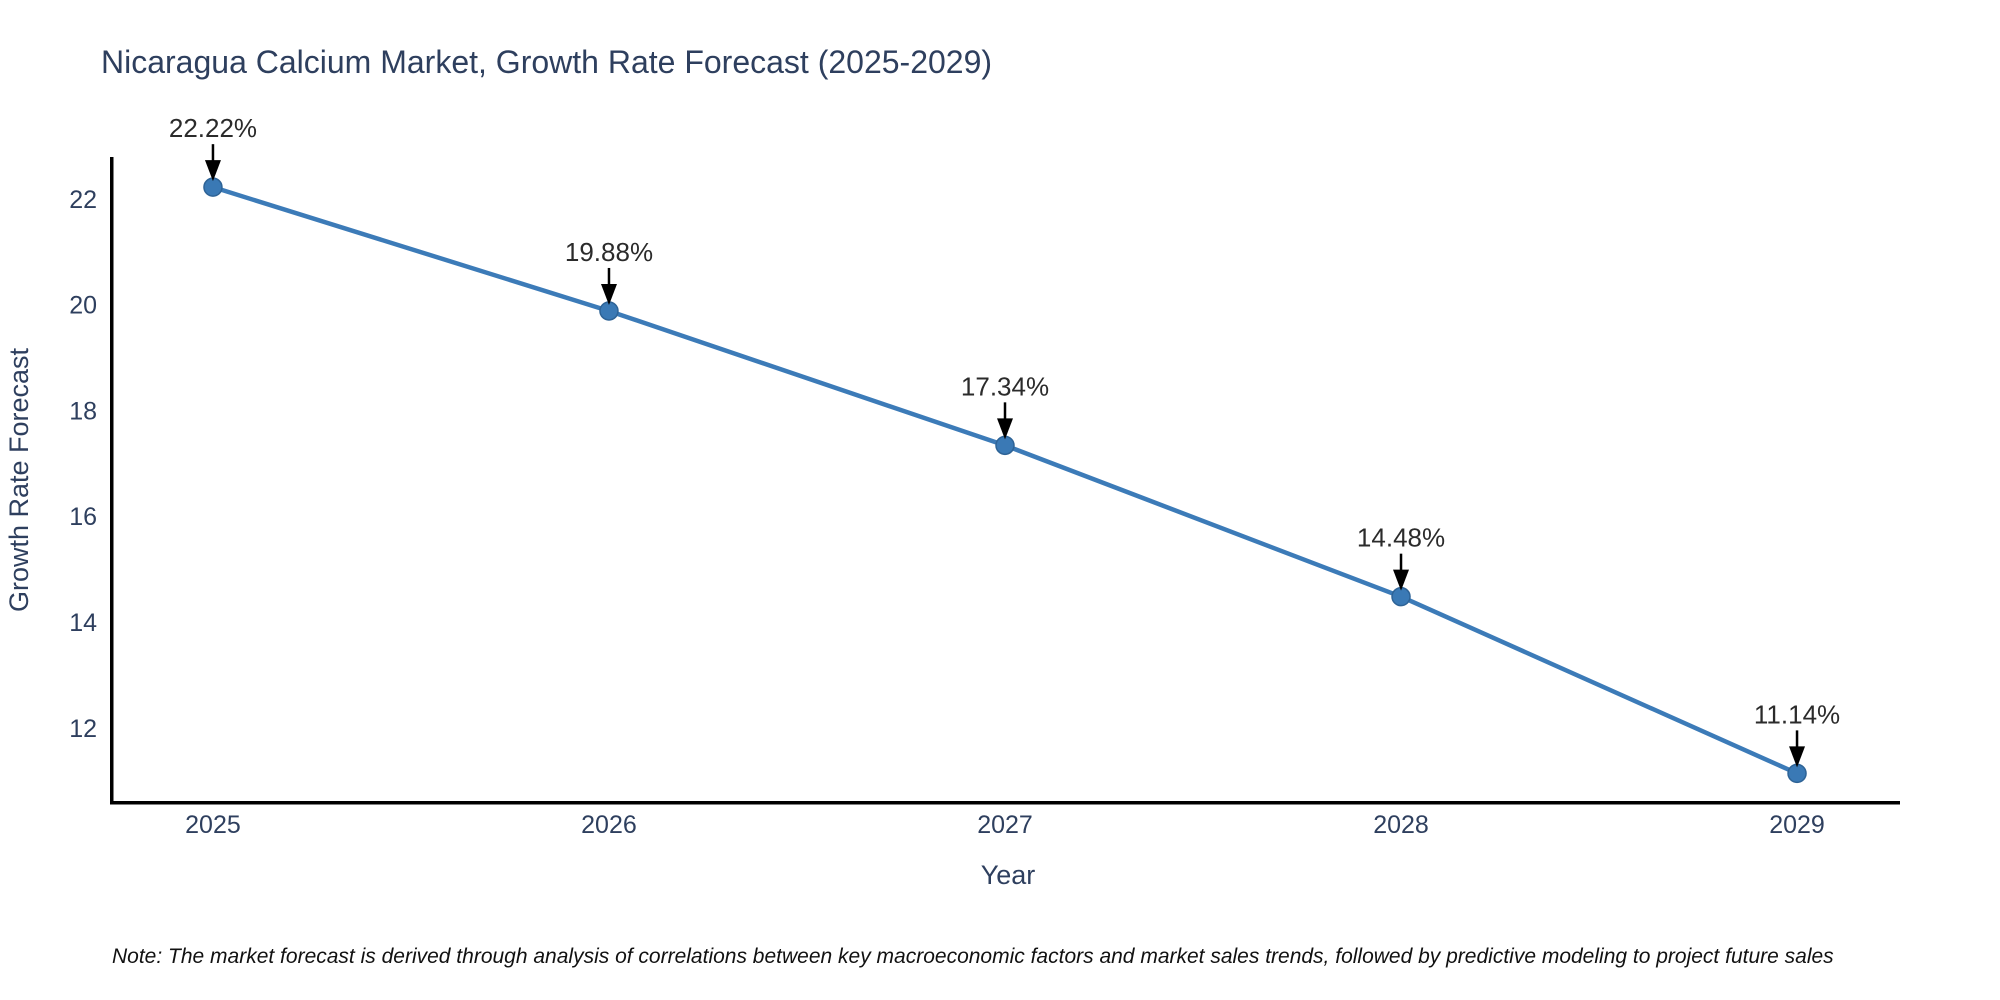 The width and height of the screenshot is (2000, 1000). I want to click on y-tick-label: 20, so click(83, 306).